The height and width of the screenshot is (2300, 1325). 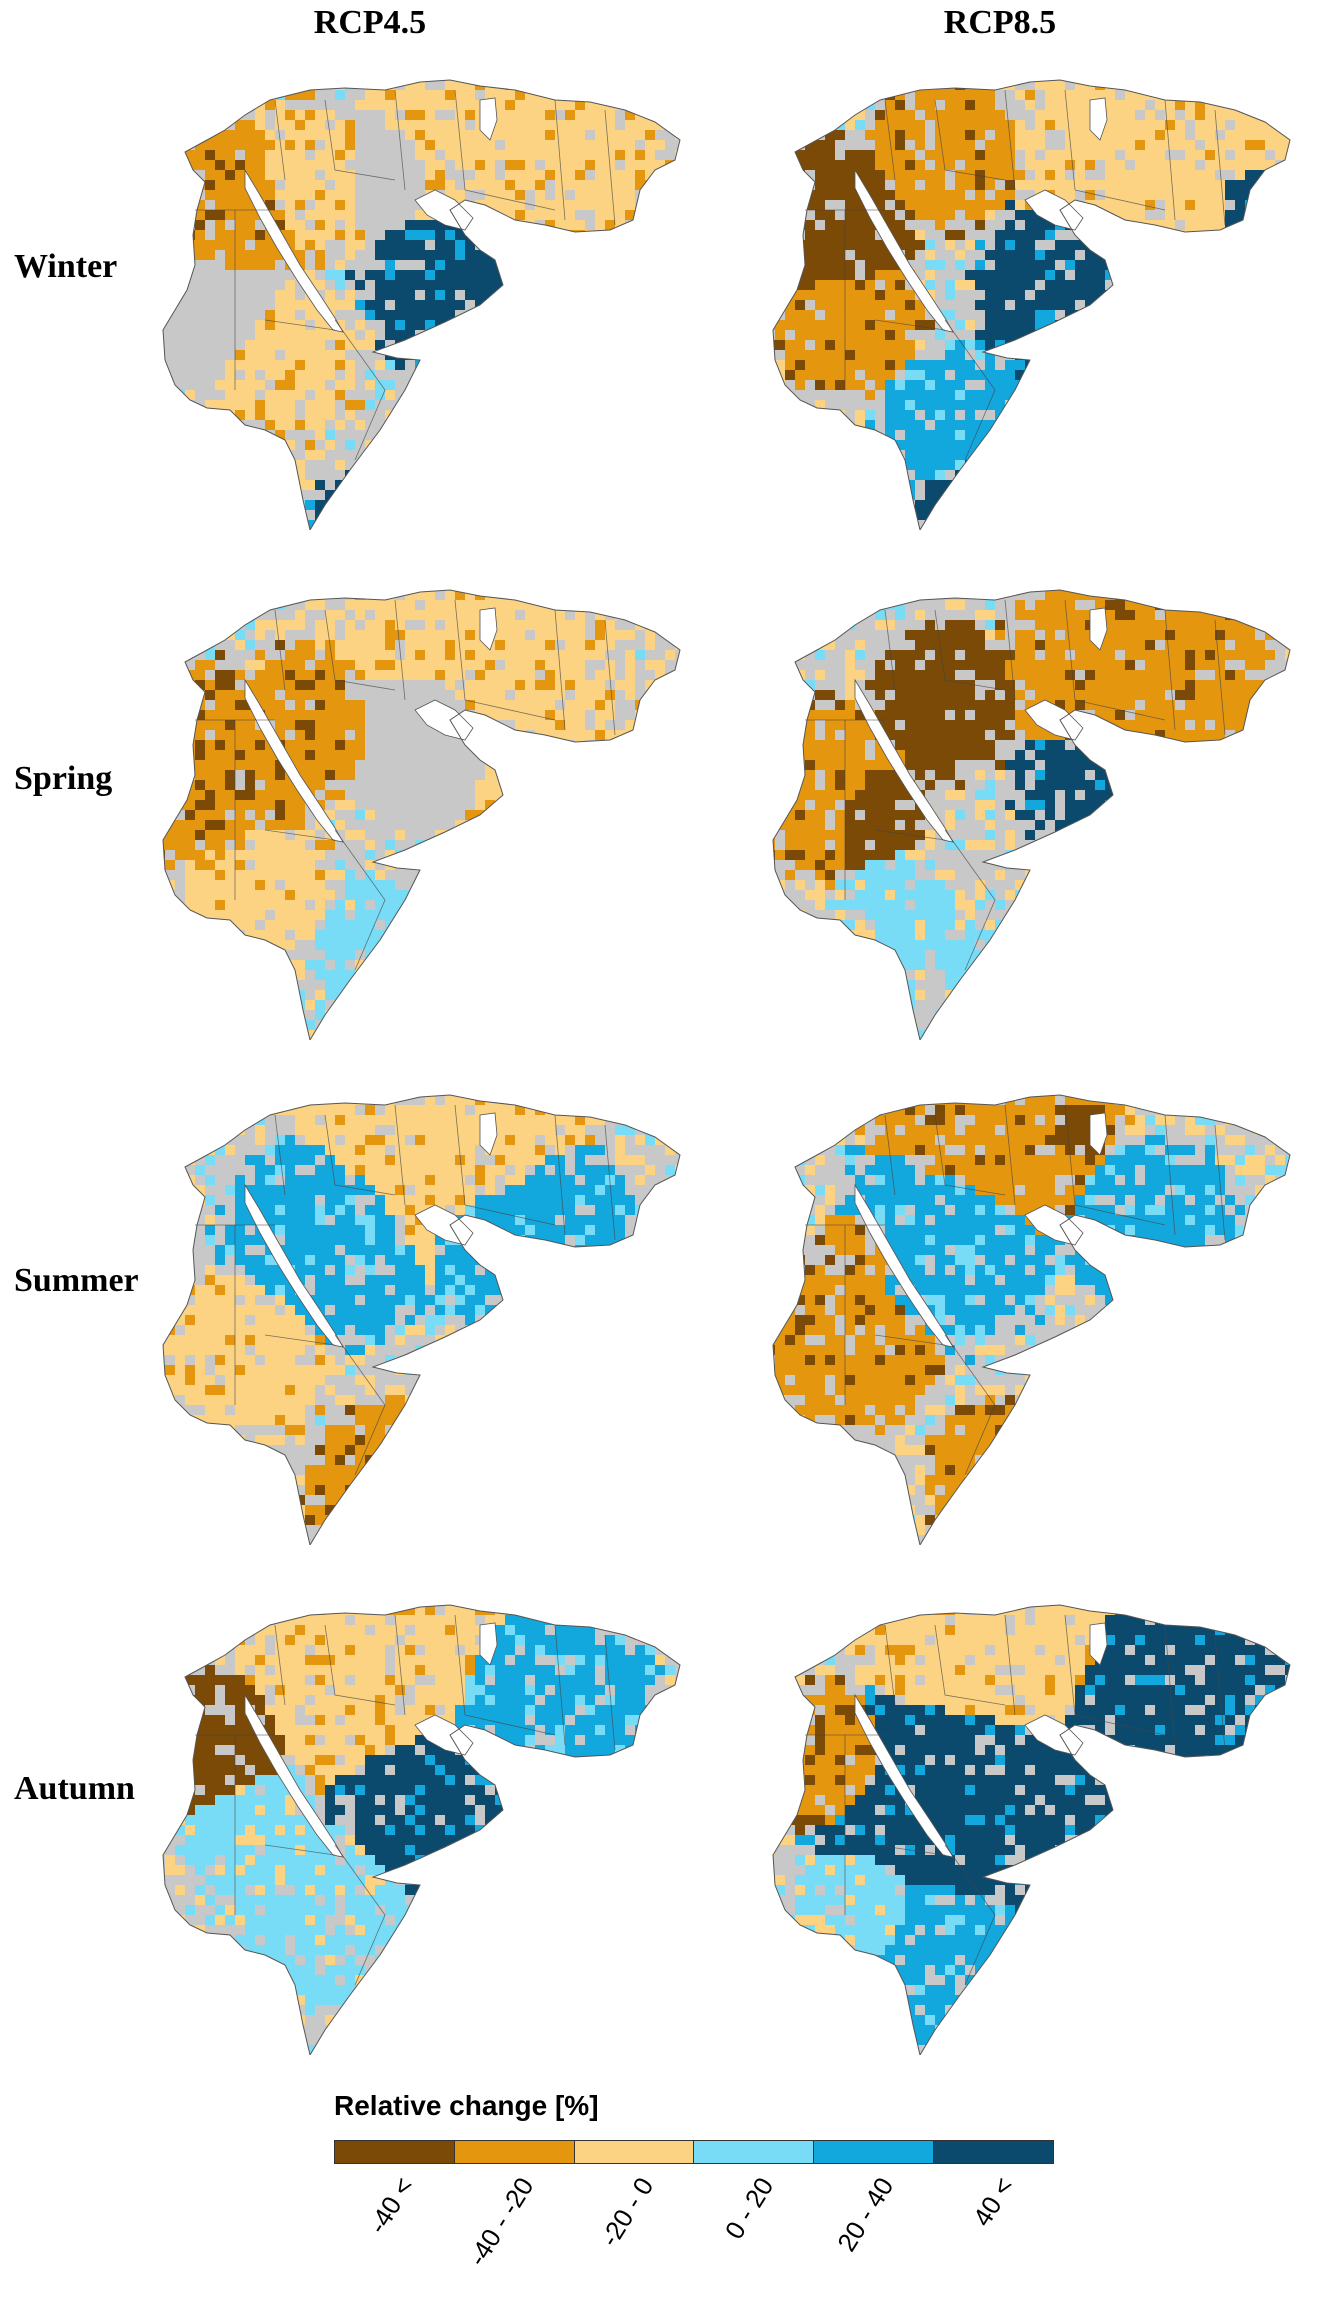 What do you see at coordinates (627, 2212) in the screenshot?
I see `legend-label: -20 - 0` at bounding box center [627, 2212].